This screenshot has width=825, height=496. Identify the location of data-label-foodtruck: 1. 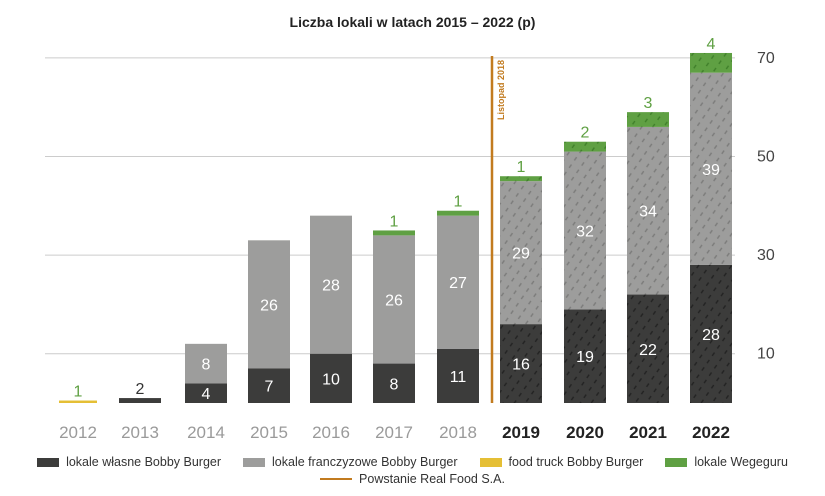
(78, 392).